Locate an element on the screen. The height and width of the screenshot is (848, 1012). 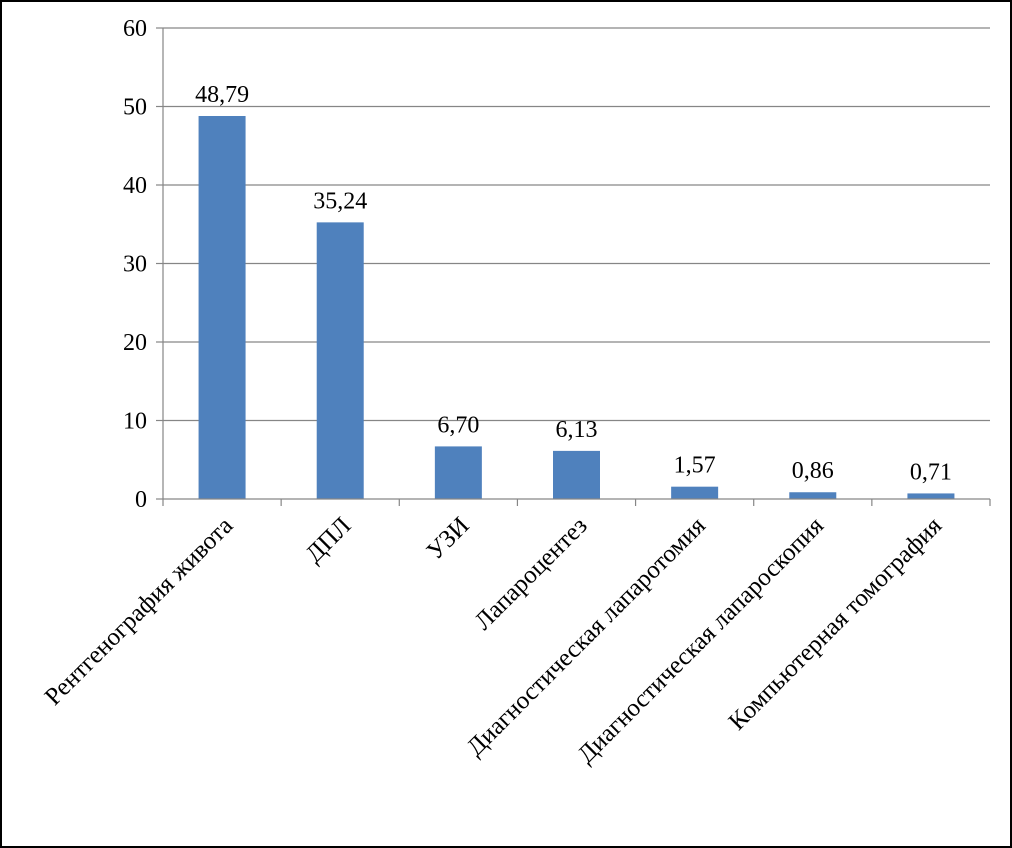
data-label: 6,13 is located at coordinates (577, 430).